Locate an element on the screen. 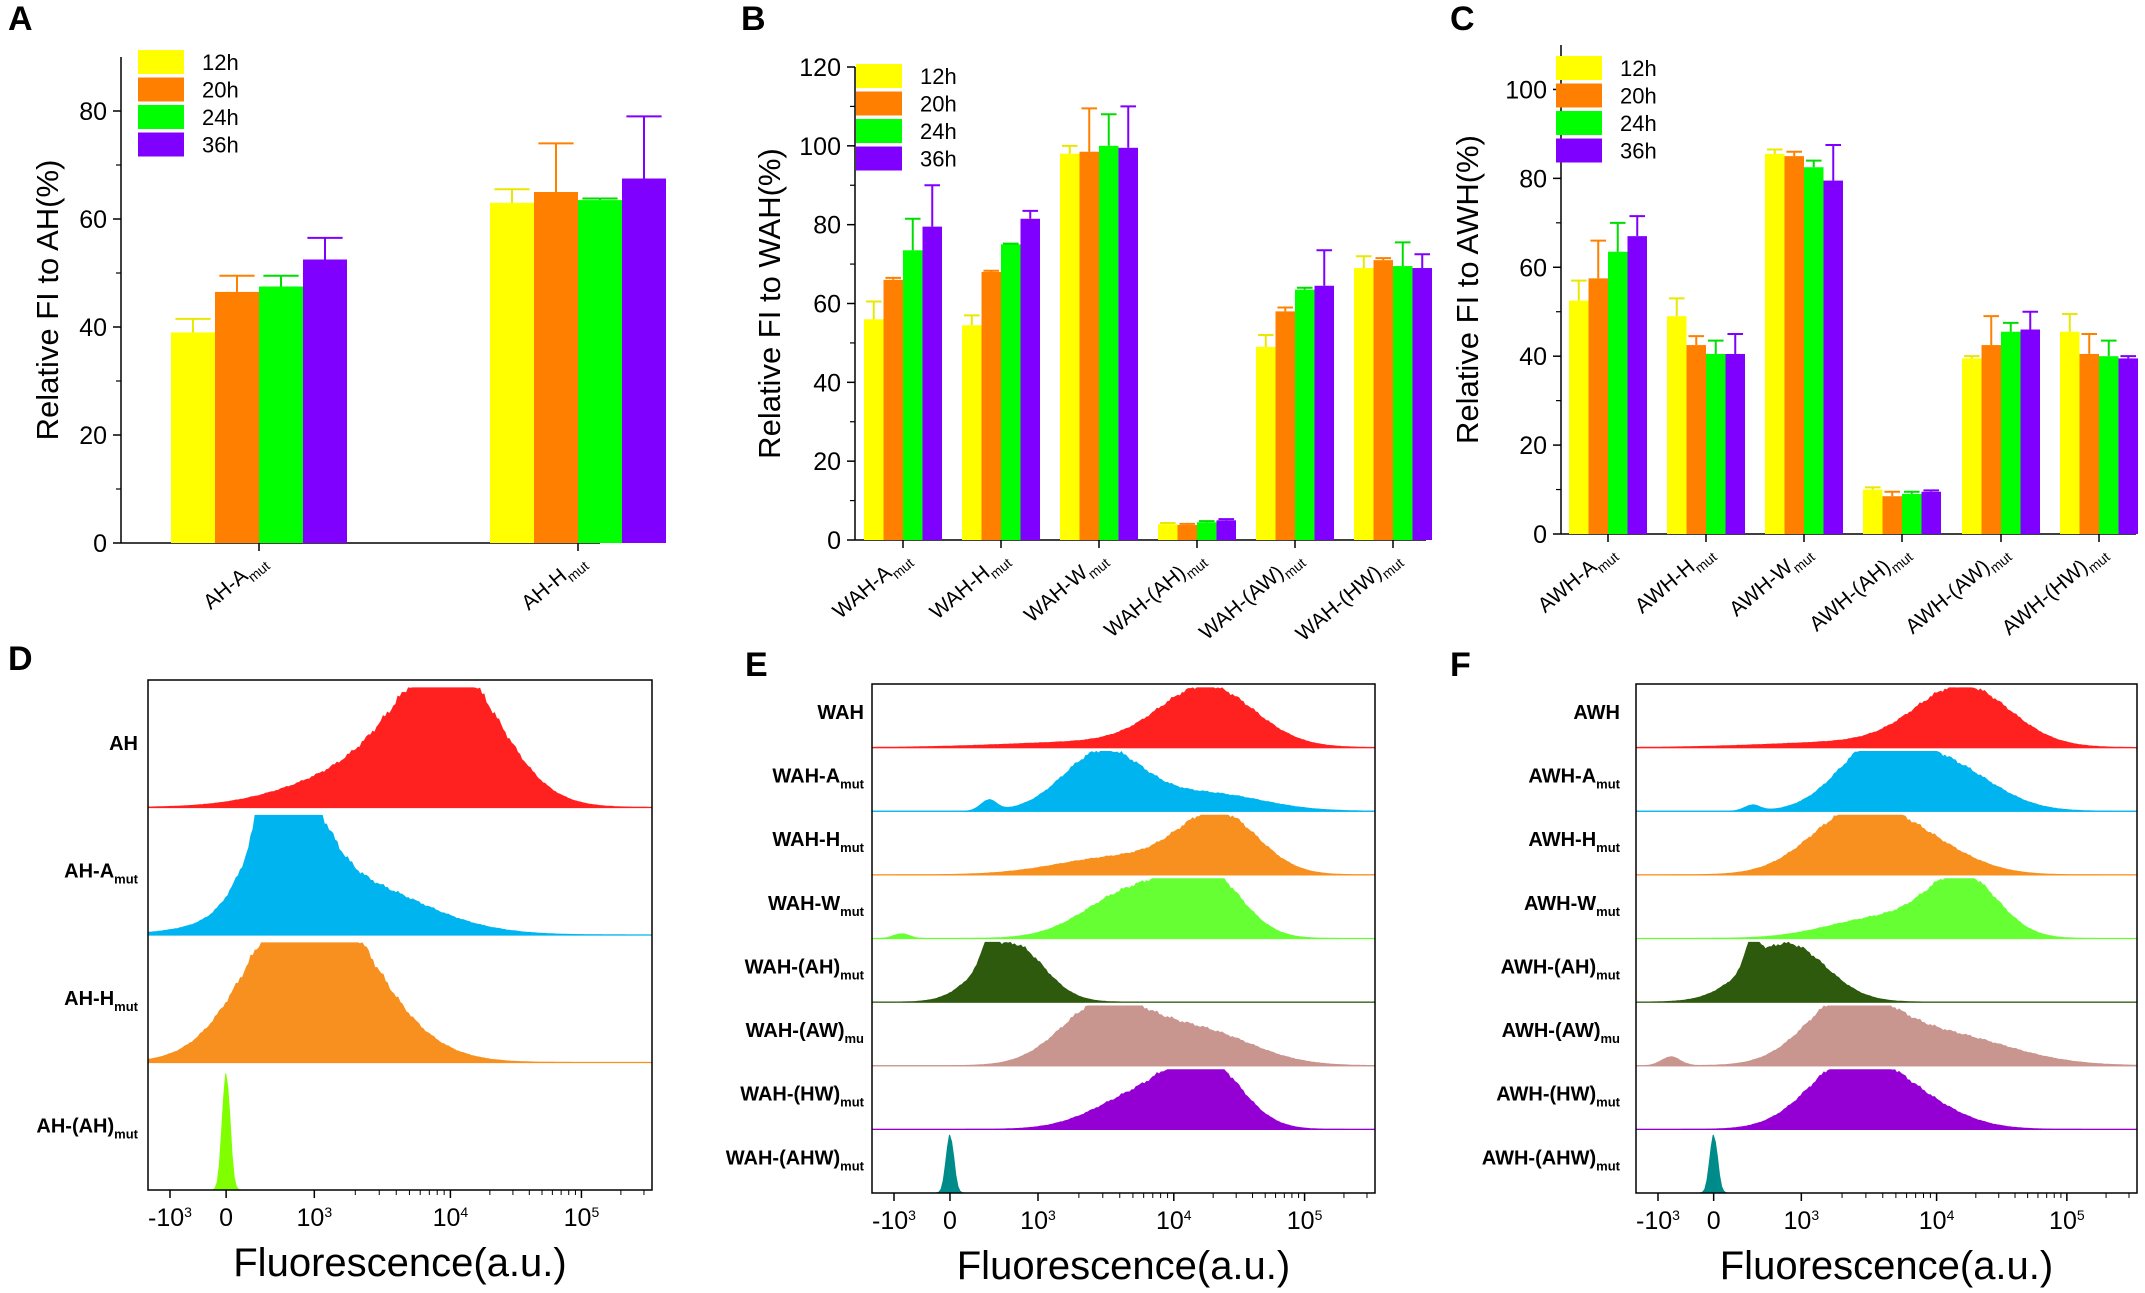 The image size is (2145, 1293). legend-label: 12h is located at coordinates (220, 62).